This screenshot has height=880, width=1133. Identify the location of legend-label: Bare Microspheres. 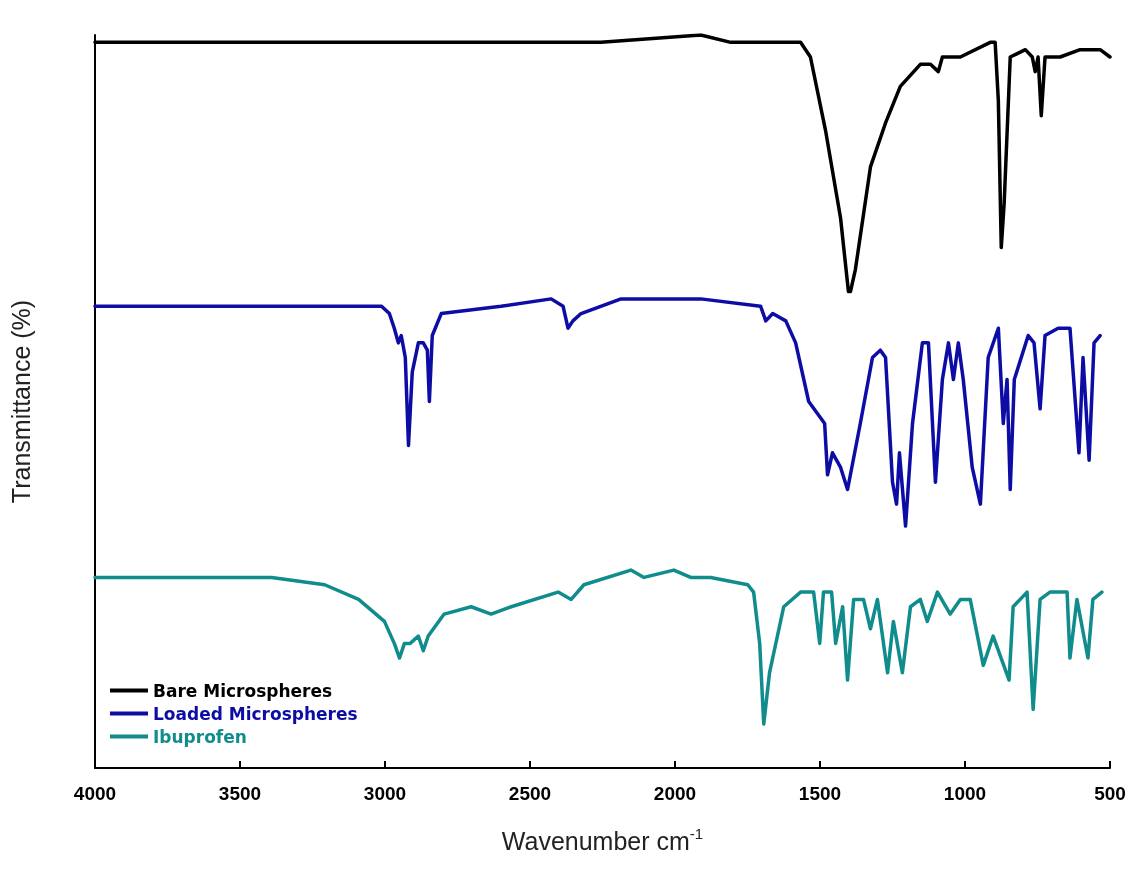
(243, 690).